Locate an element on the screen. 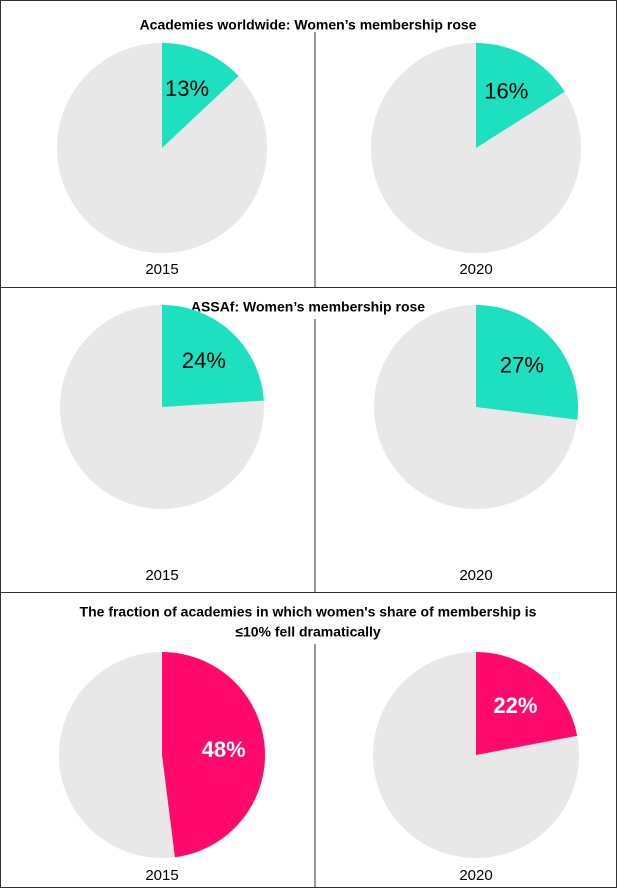  panel-title: ASSAf: Women’s membership rose is located at coordinates (308, 307).